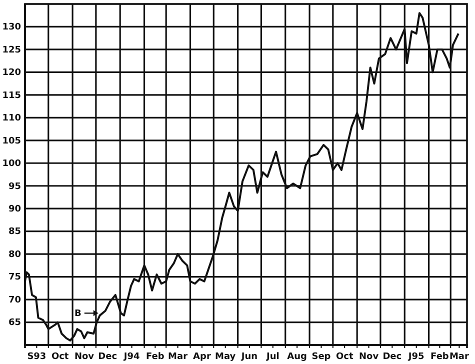 The width and height of the screenshot is (475, 364). I want to click on x-tick-label: J94, so click(131, 357).